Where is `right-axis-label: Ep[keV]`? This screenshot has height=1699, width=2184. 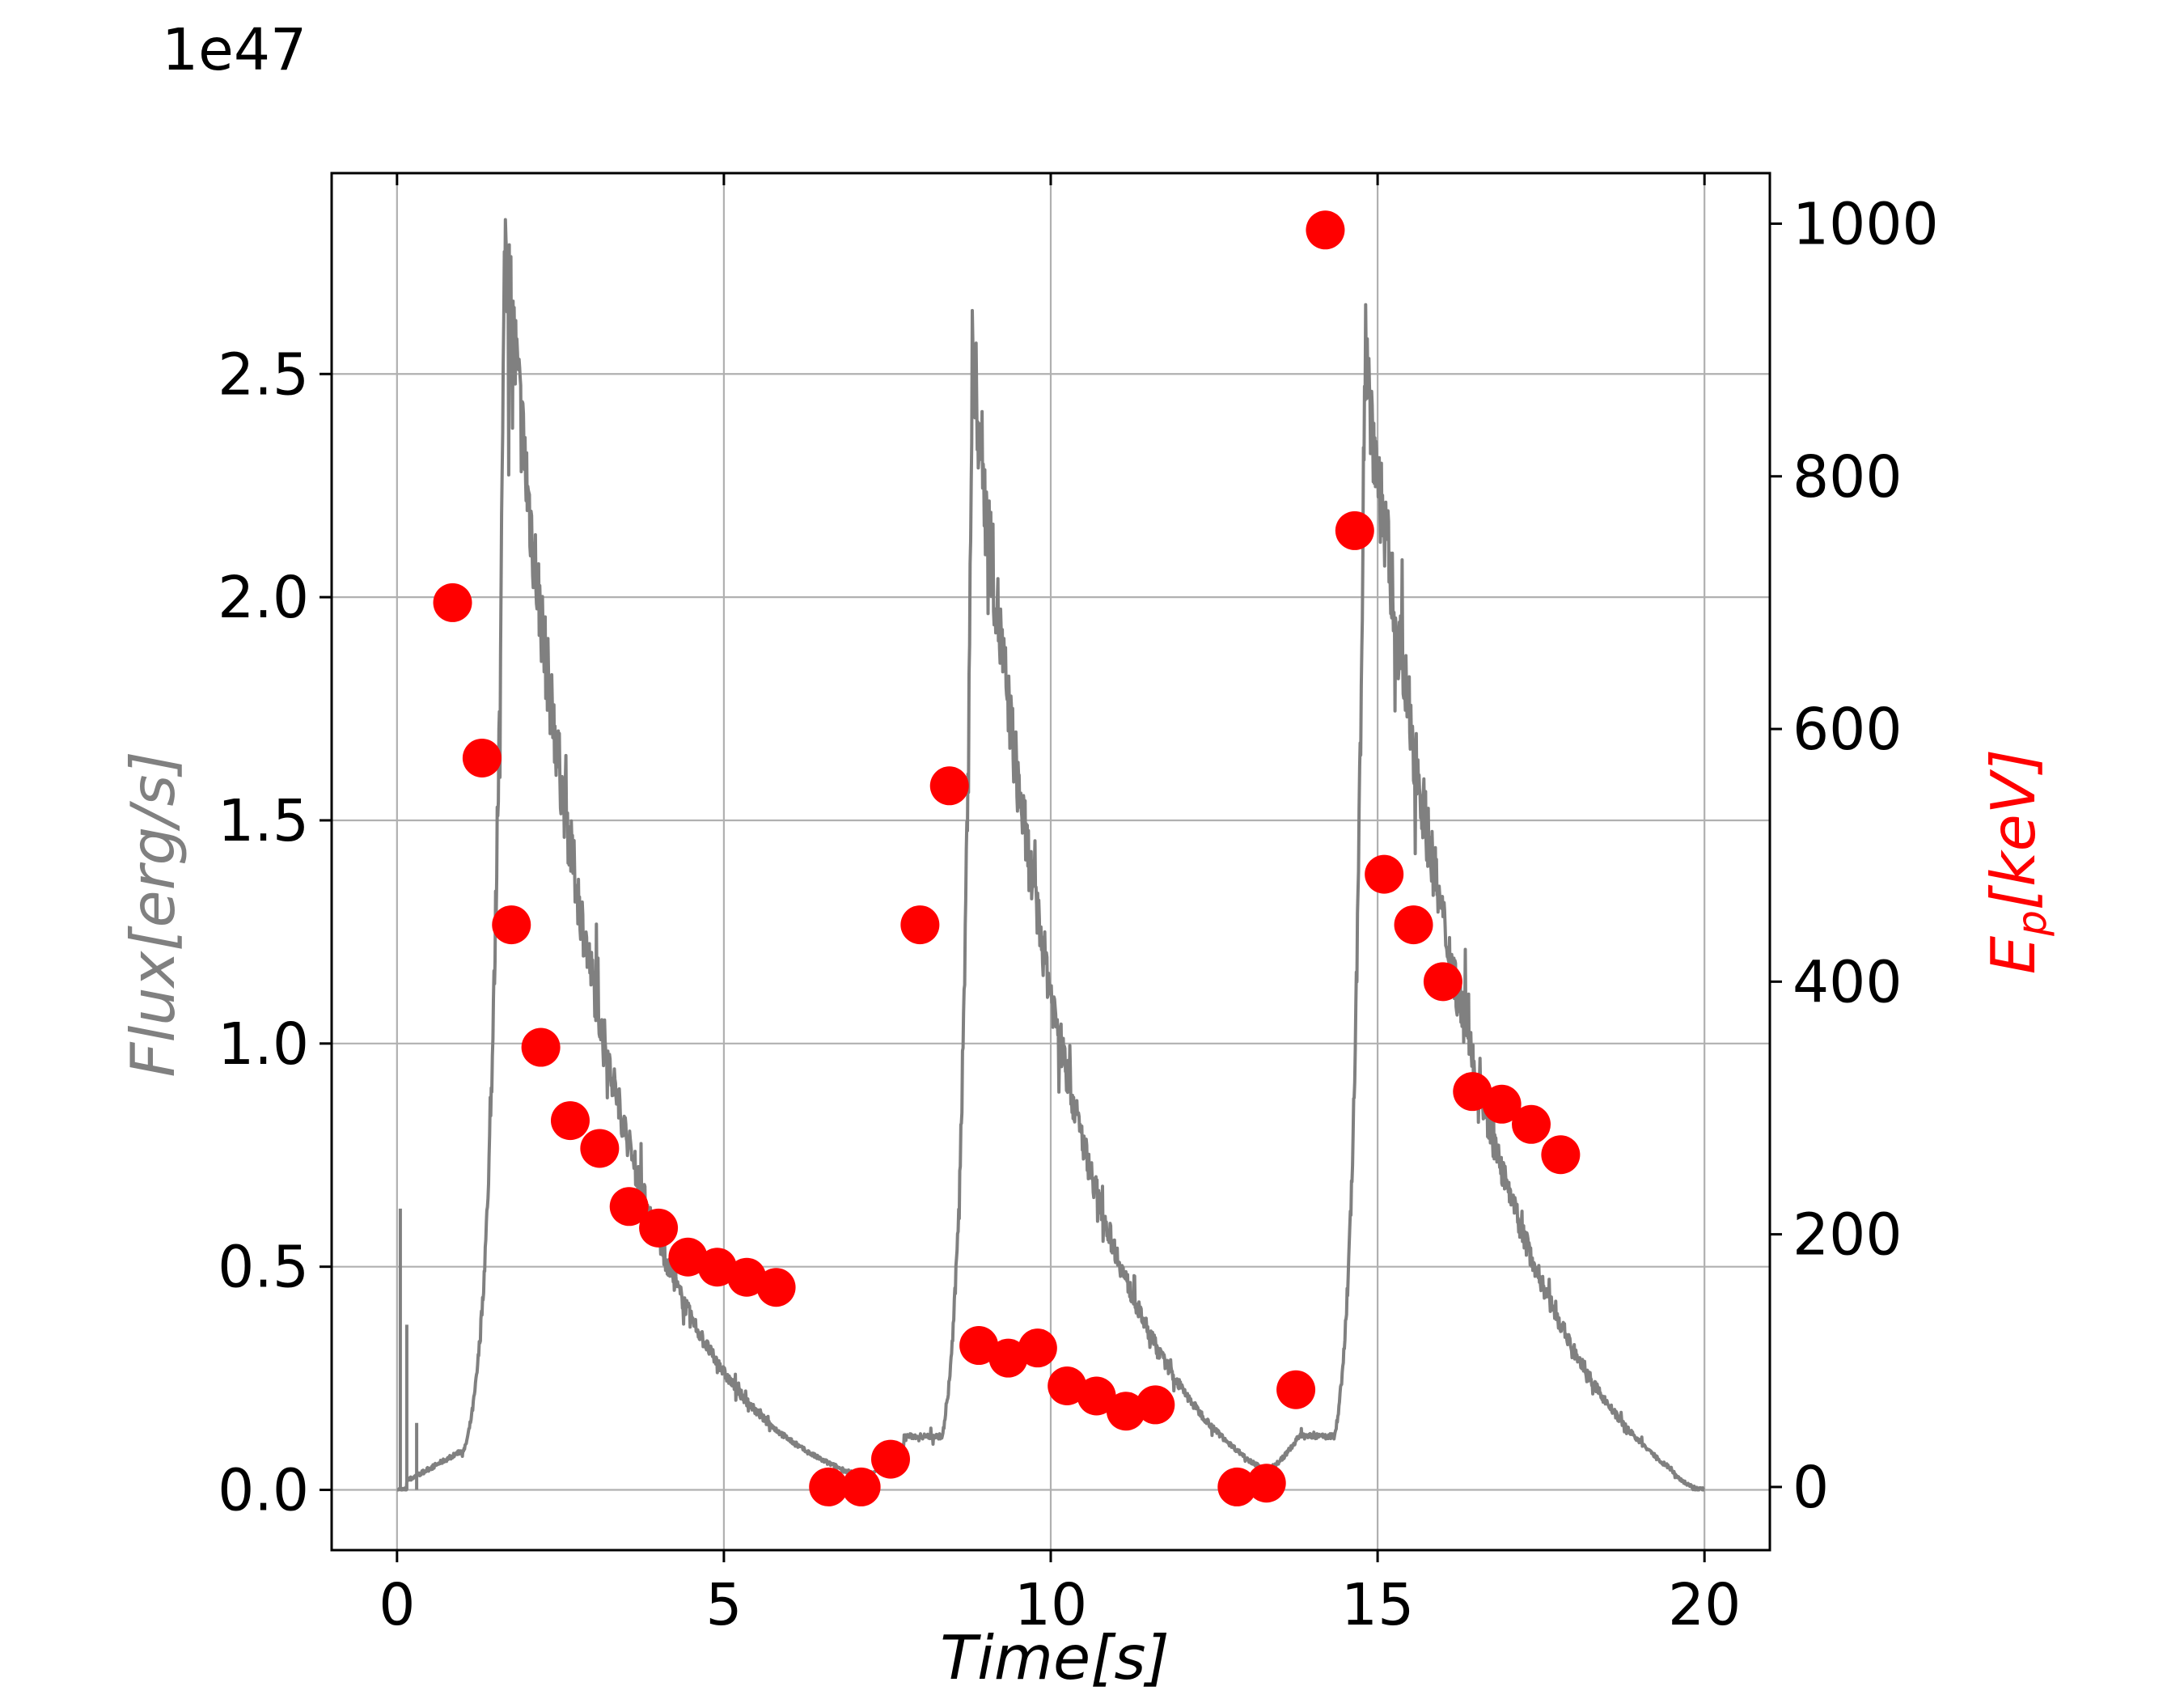
right-axis-label: Ep[keV] is located at coordinates (2017, 862).